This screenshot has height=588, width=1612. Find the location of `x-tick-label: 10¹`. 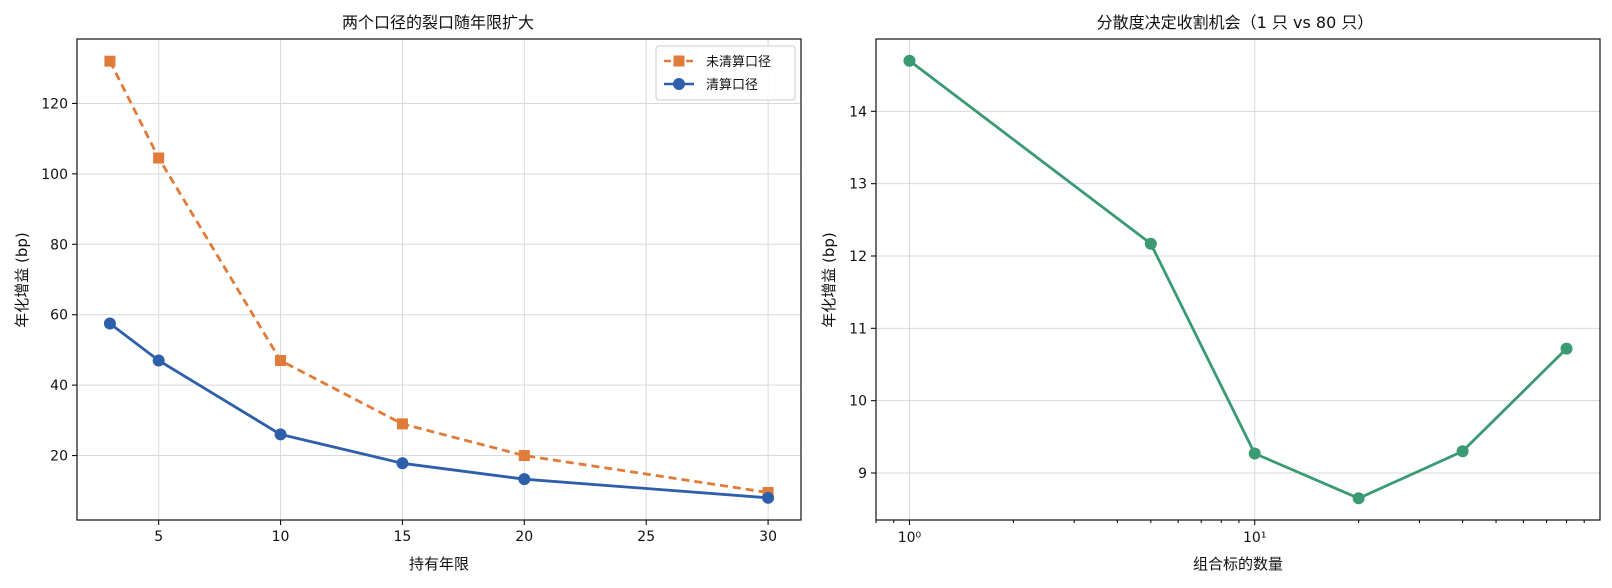

x-tick-label: 10¹ is located at coordinates (1254, 538).